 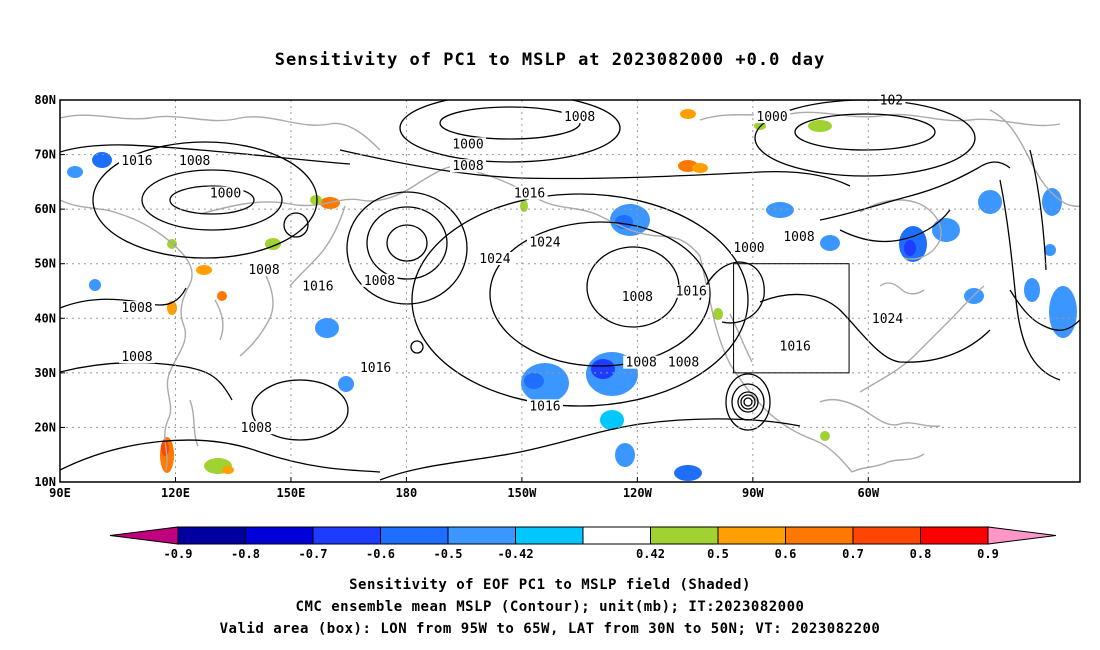 I want to click on lat-tick-label: 40N, so click(x=45, y=318).